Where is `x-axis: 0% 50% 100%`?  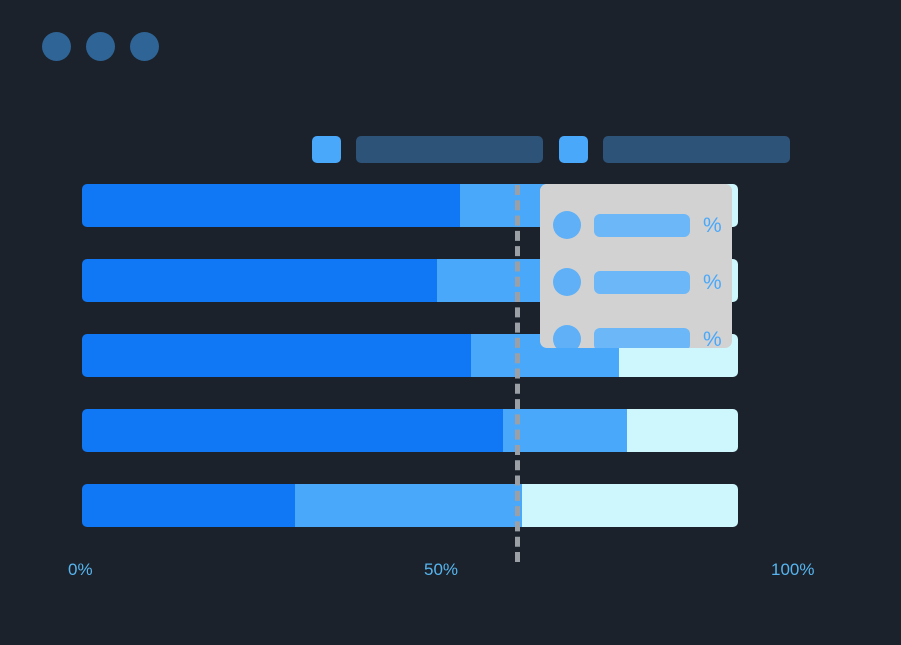 x-axis: 0% 50% 100% is located at coordinates (450, 575).